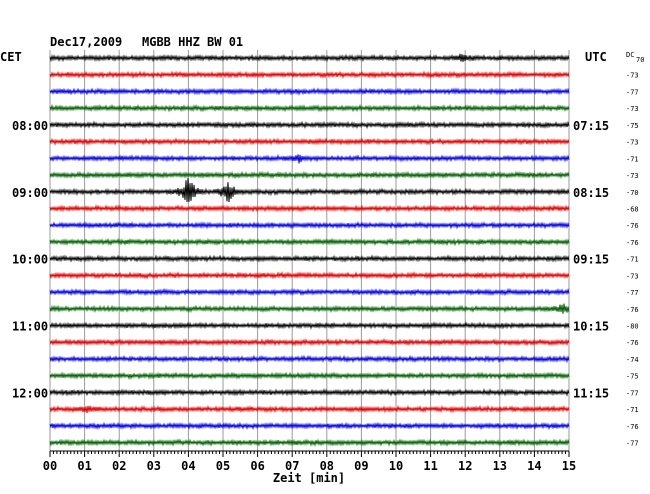 The height and width of the screenshot is (494, 650). I want to click on x-tick-label-01: 01, so click(84, 466).